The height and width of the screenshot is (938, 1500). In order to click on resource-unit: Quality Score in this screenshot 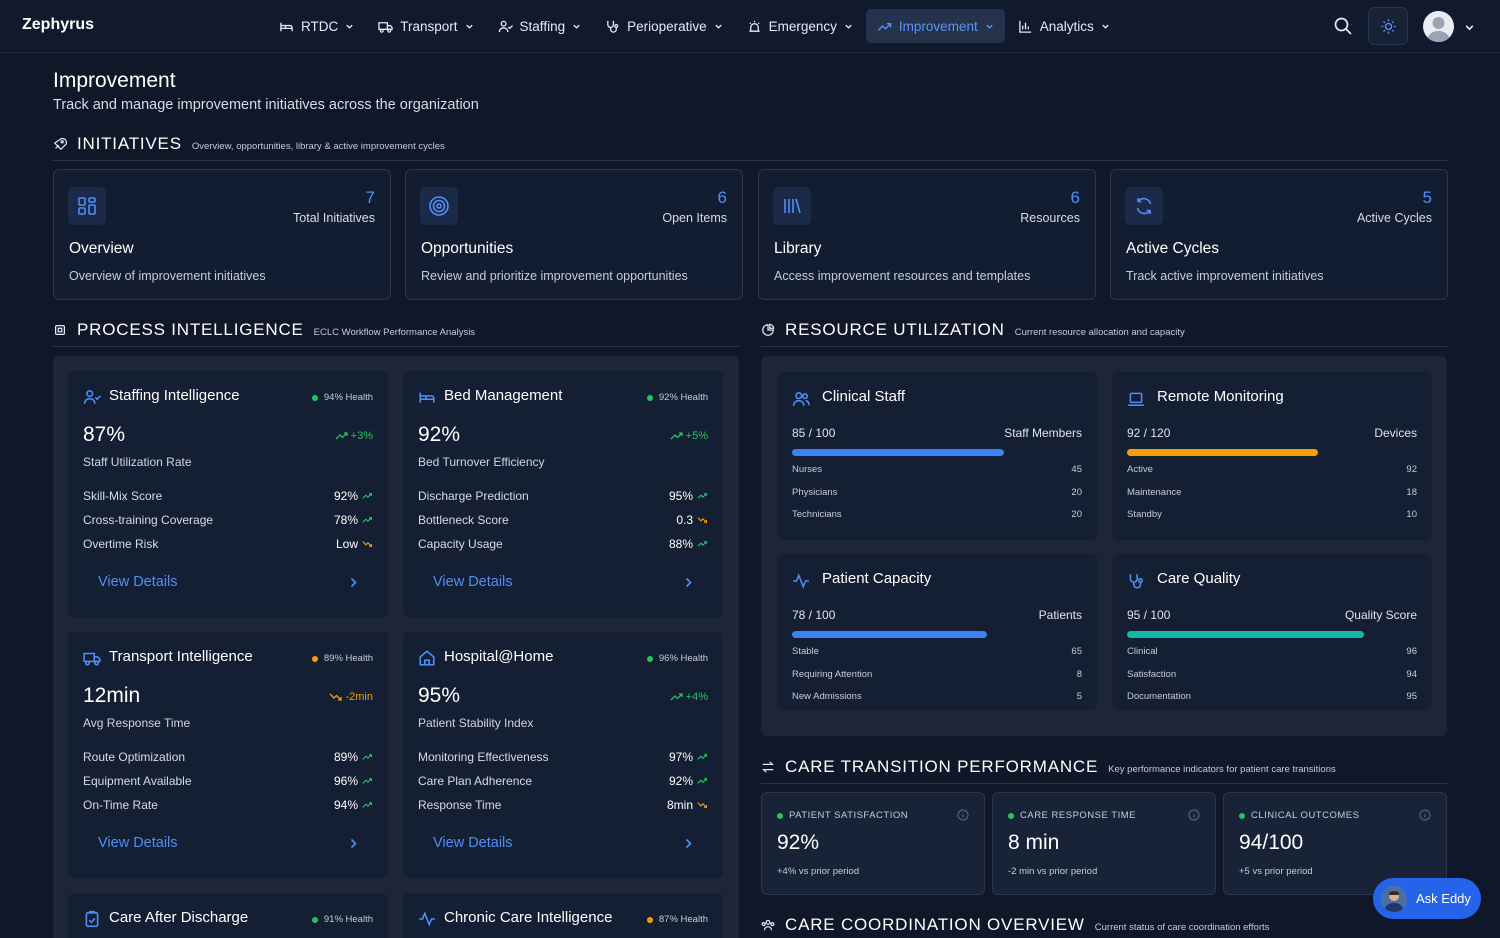, I will do `click(1380, 615)`.